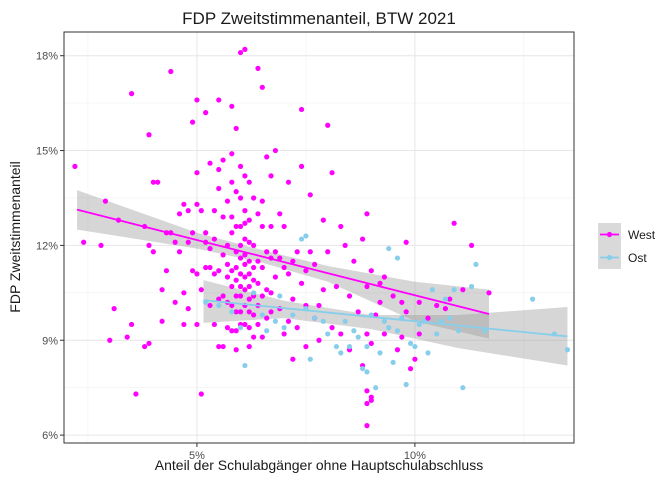 The width and height of the screenshot is (672, 480). What do you see at coordinates (609, 257) in the screenshot?
I see `legend-dot-ost` at bounding box center [609, 257].